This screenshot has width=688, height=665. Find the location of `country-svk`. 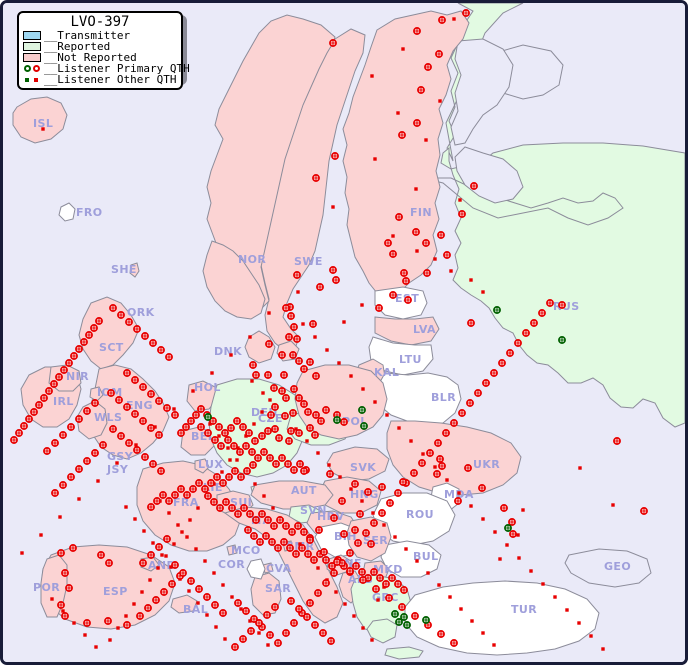

country-svk is located at coordinates (358, 464).